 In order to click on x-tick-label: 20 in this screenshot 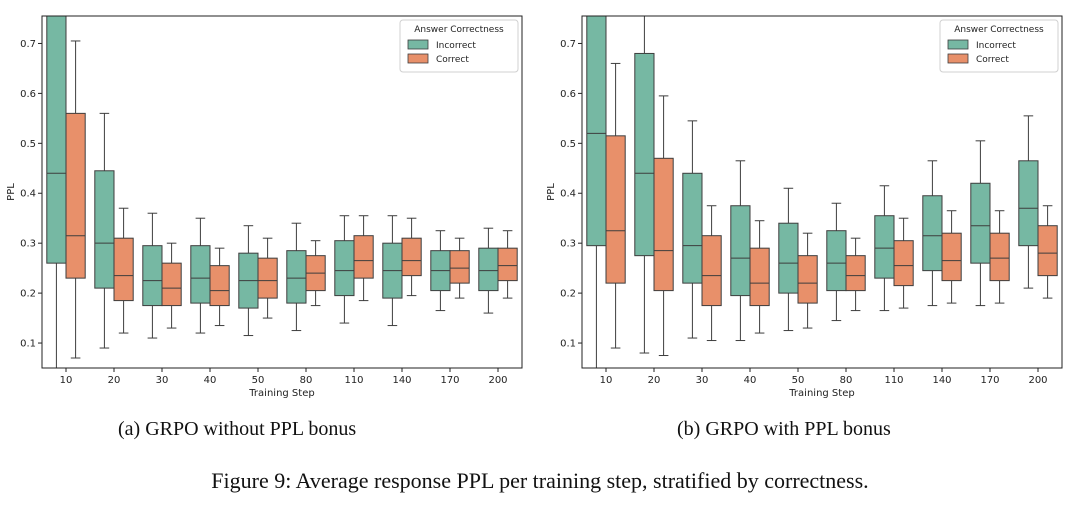, I will do `click(654, 380)`.